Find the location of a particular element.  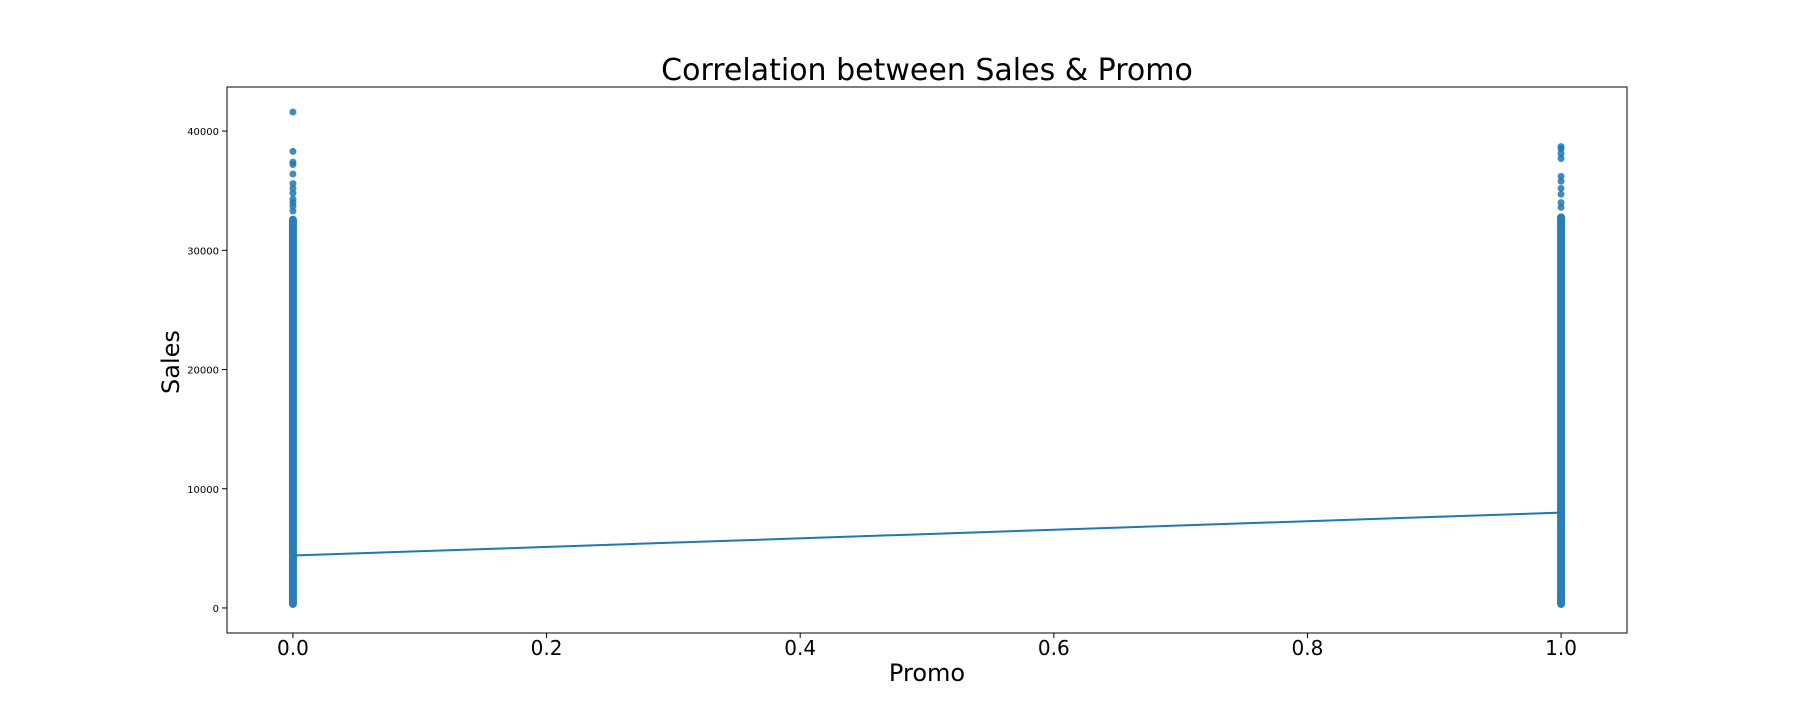

y-tick-label: 10000 is located at coordinates (203, 490).